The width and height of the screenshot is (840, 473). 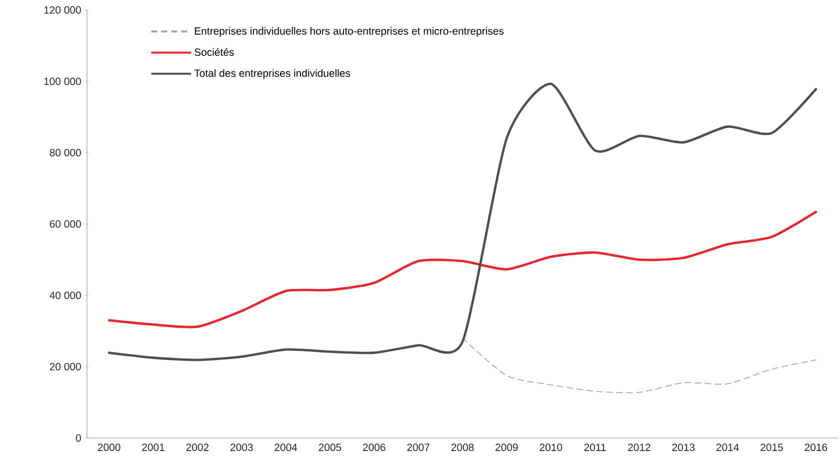 I want to click on x-tick-label: 2010, so click(x=551, y=448).